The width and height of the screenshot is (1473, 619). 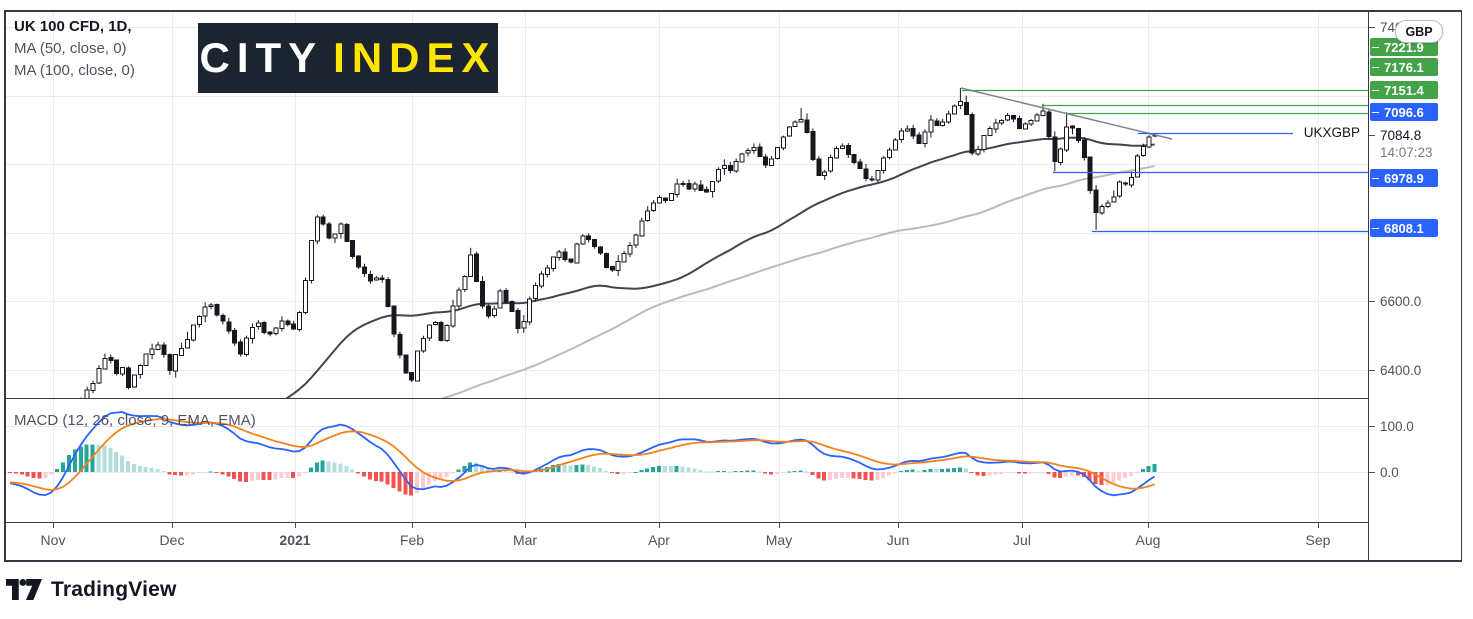 I want to click on time-axis-label: Nov, so click(x=53, y=540).